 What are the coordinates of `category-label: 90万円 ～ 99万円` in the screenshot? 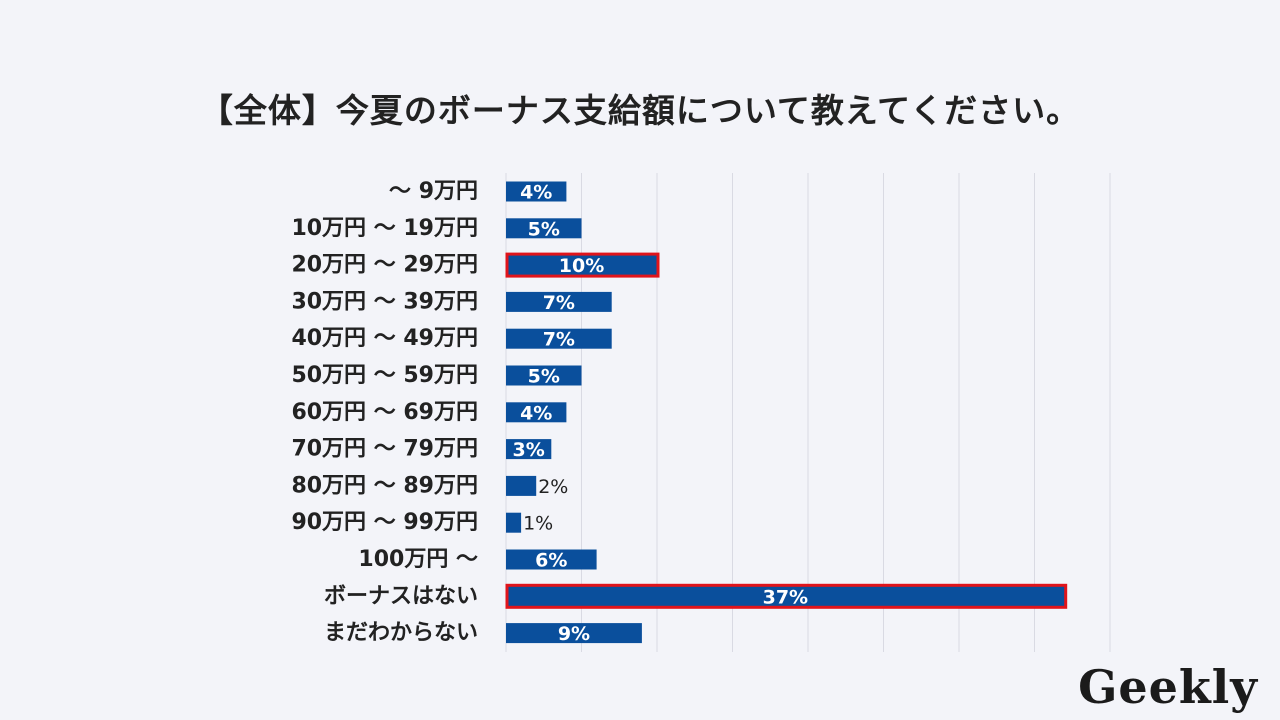 It's located at (384, 522).